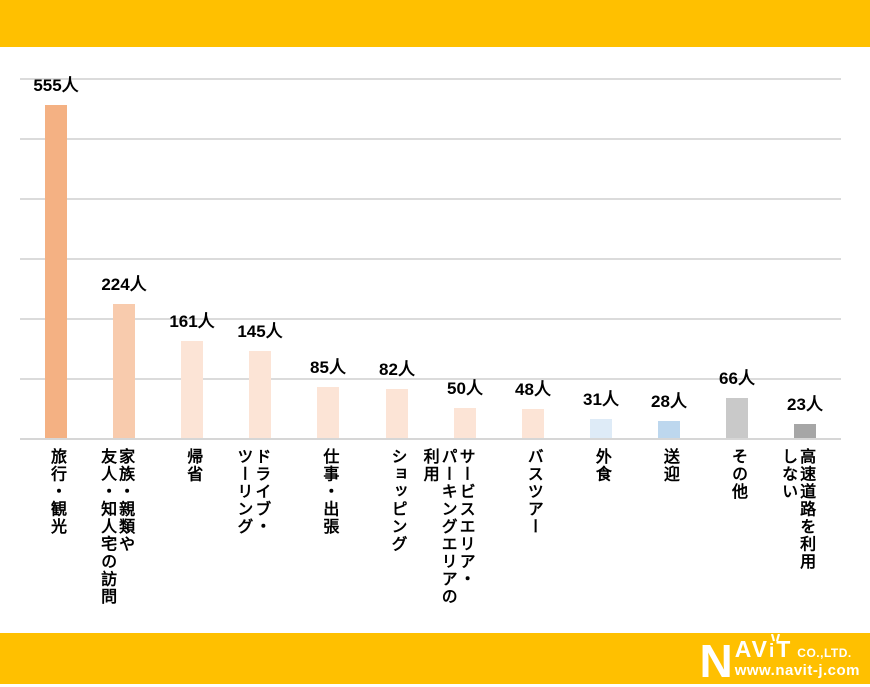 The image size is (870, 687). What do you see at coordinates (784, 649) in the screenshot?
I see `navit-logo-t: T` at bounding box center [784, 649].